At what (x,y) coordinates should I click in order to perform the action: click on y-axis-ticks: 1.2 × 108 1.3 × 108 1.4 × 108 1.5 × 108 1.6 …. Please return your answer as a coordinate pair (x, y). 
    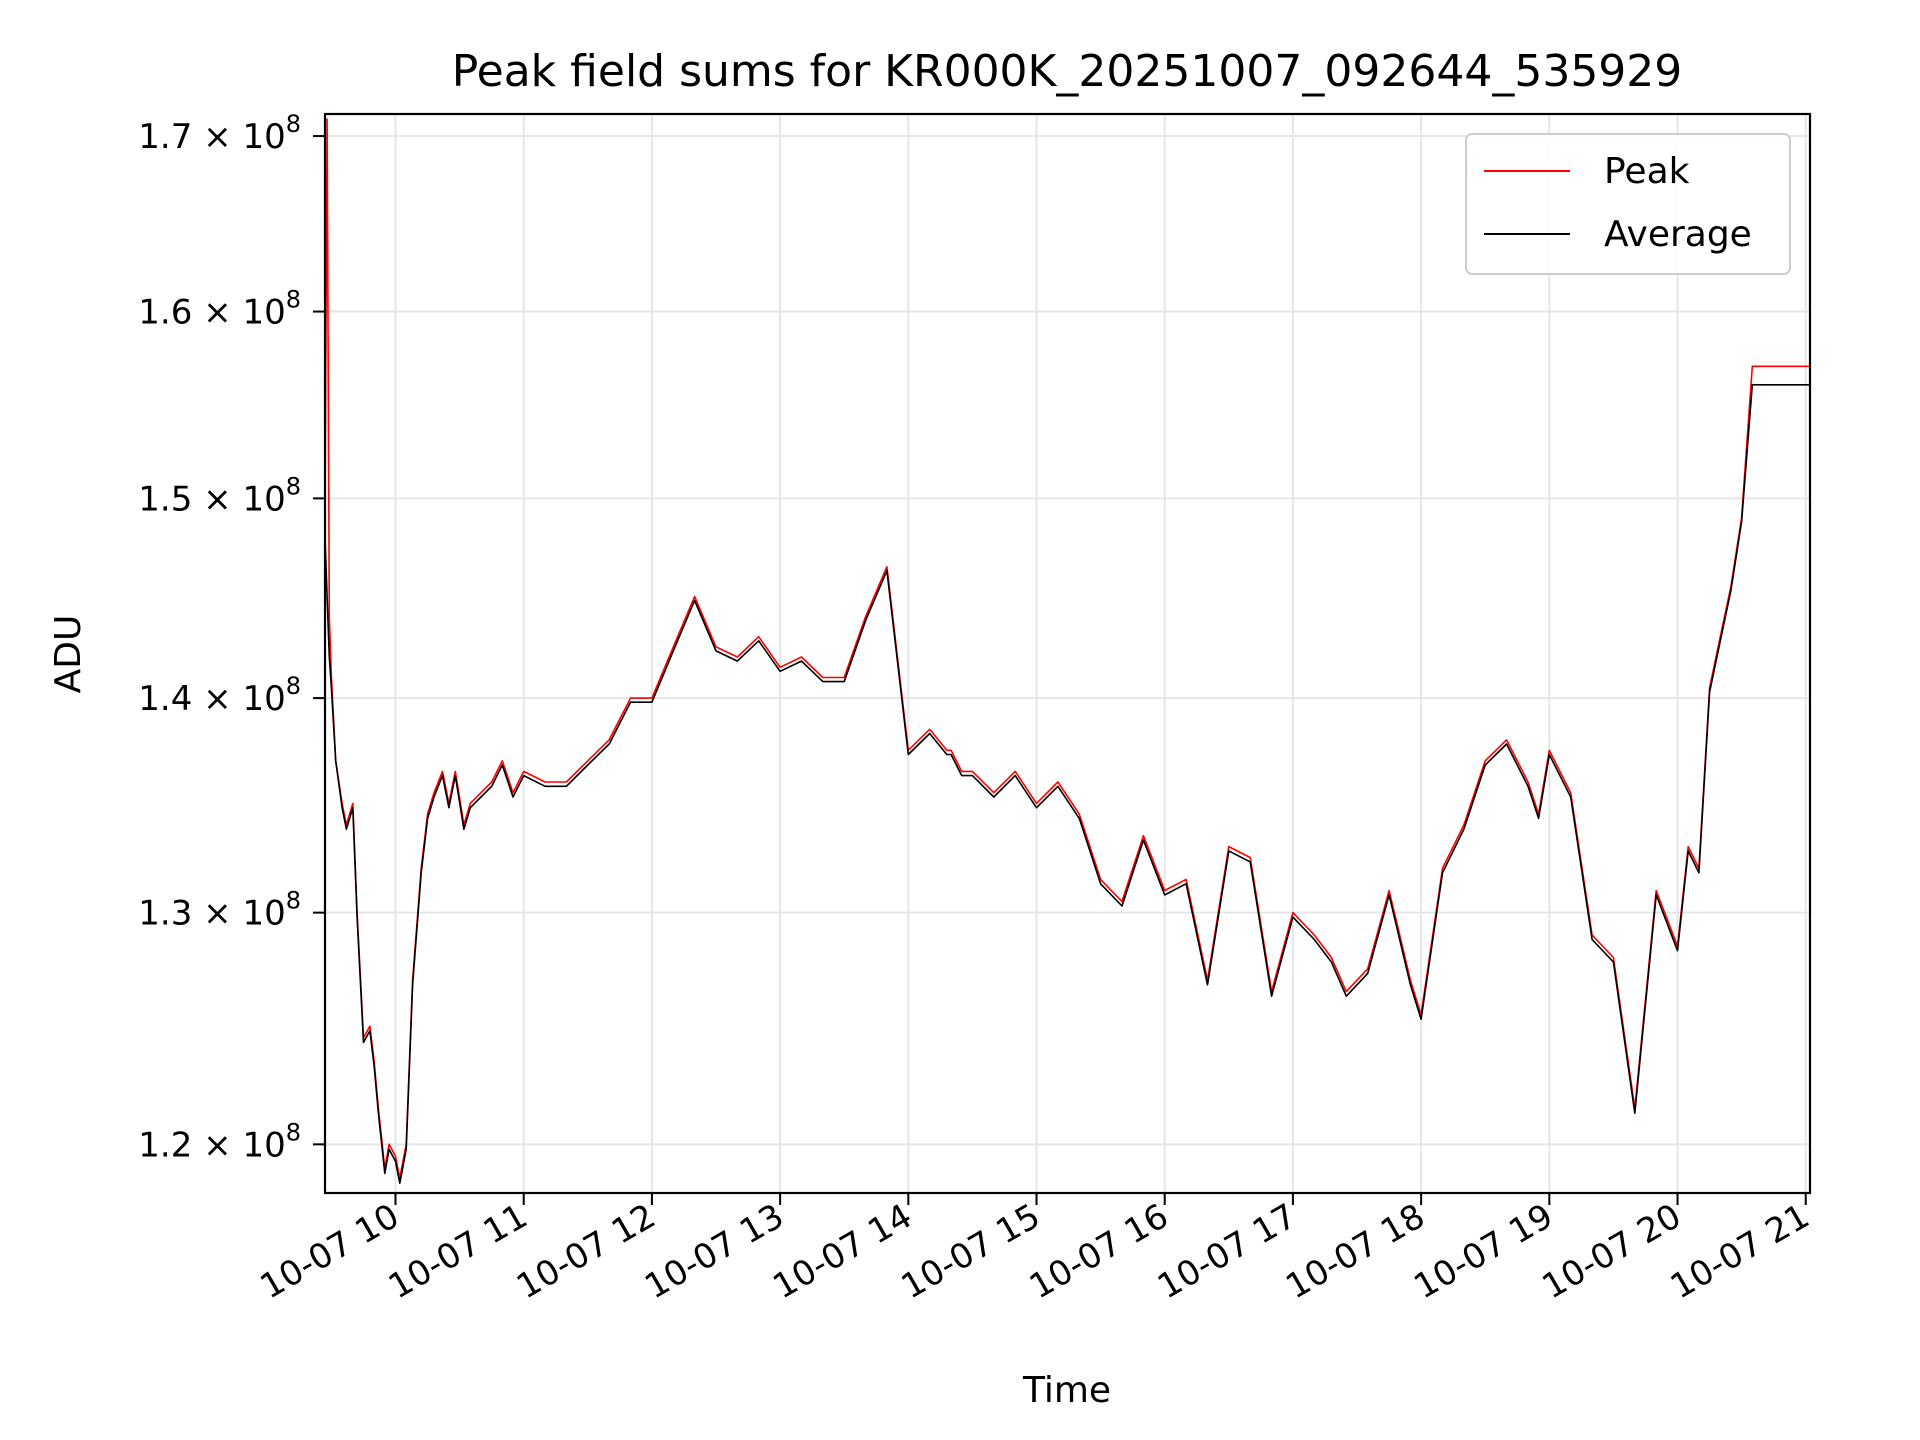
    Looking at the image, I should click on (231, 637).